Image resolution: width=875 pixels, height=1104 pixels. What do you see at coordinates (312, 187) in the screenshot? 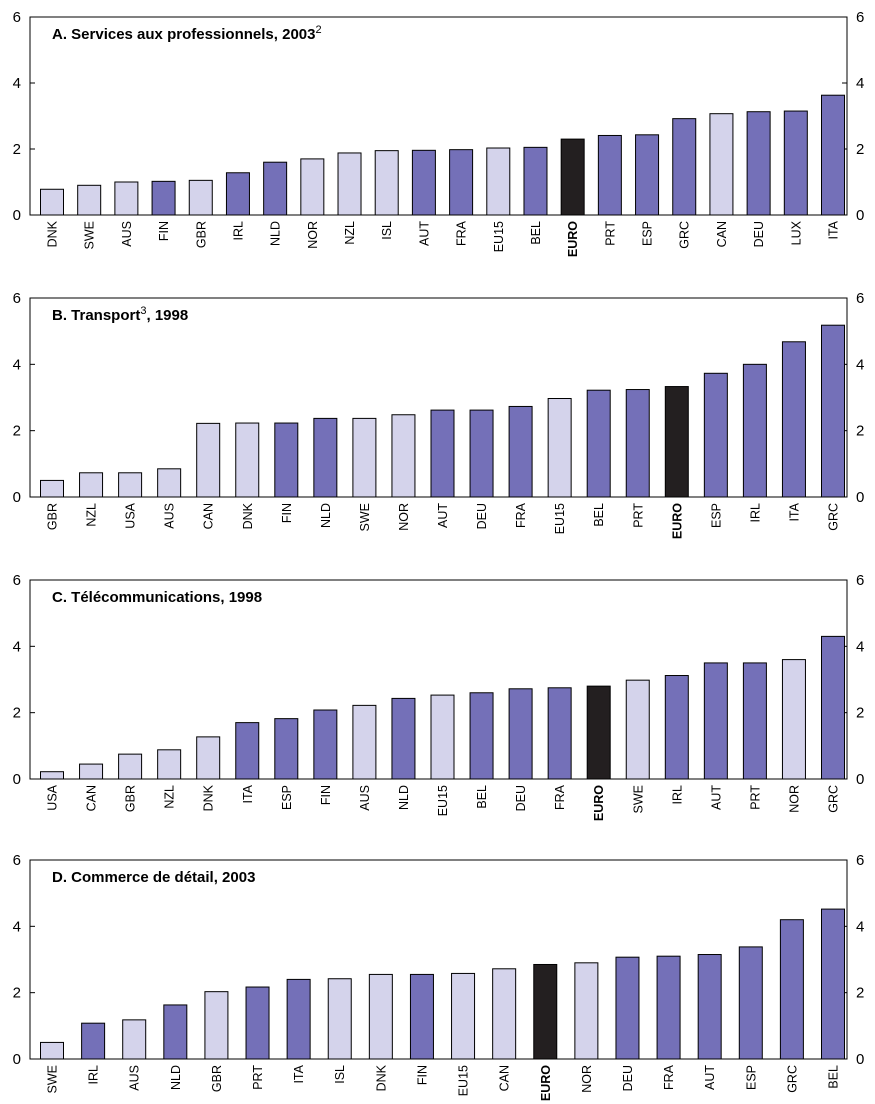
I see `bar-nor` at bounding box center [312, 187].